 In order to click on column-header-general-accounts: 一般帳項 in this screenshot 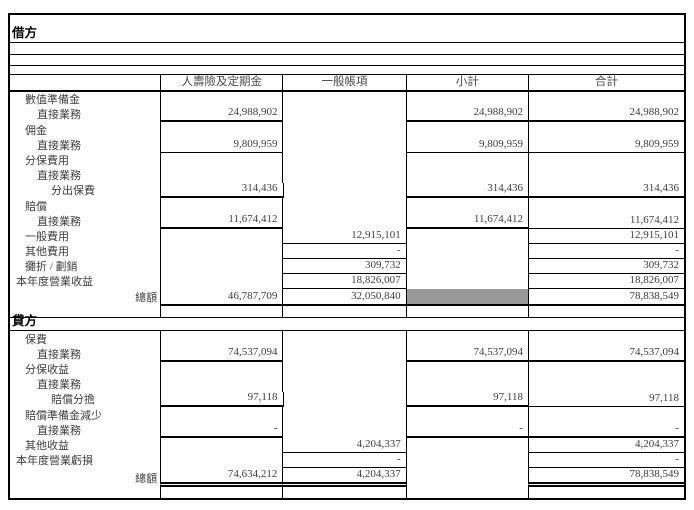, I will do `click(343, 82)`.